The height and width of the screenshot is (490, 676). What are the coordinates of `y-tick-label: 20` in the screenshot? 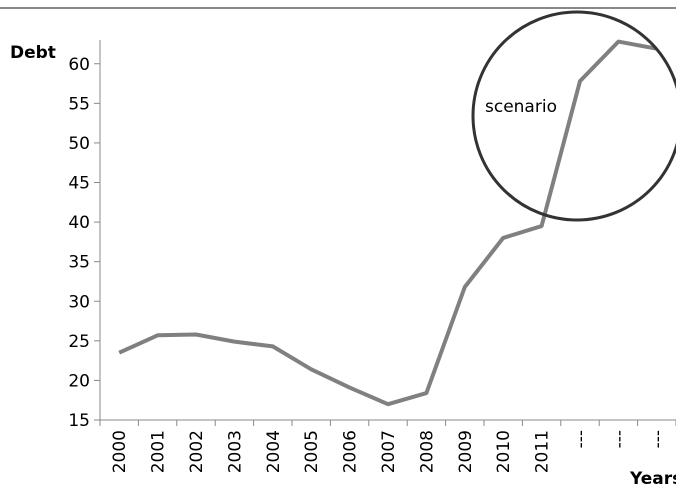 It's located at (79, 381).